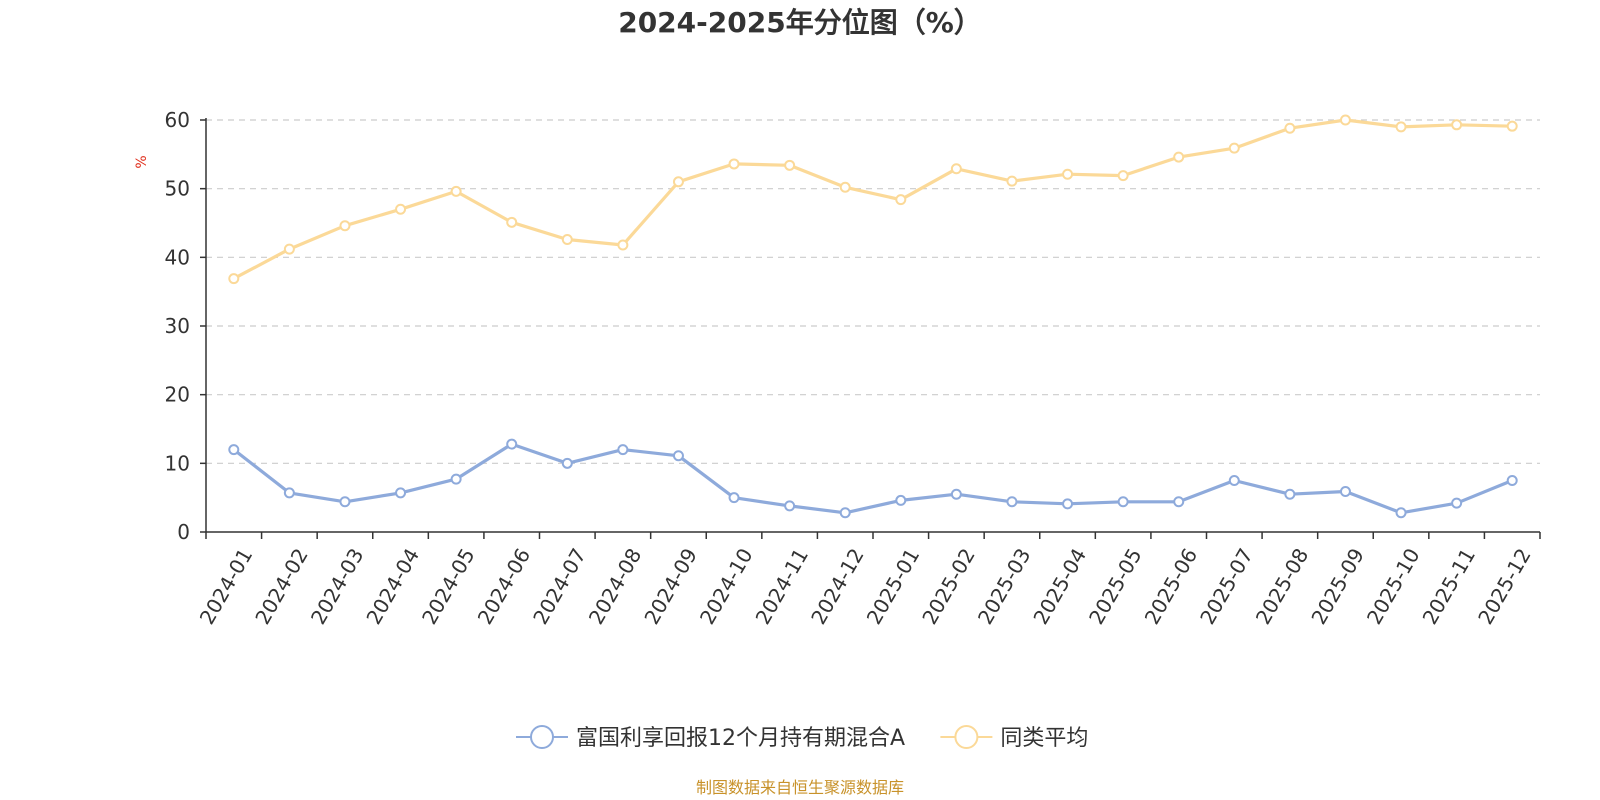  Describe the element at coordinates (142, 161) in the screenshot. I see `y-axis-label: %` at that location.